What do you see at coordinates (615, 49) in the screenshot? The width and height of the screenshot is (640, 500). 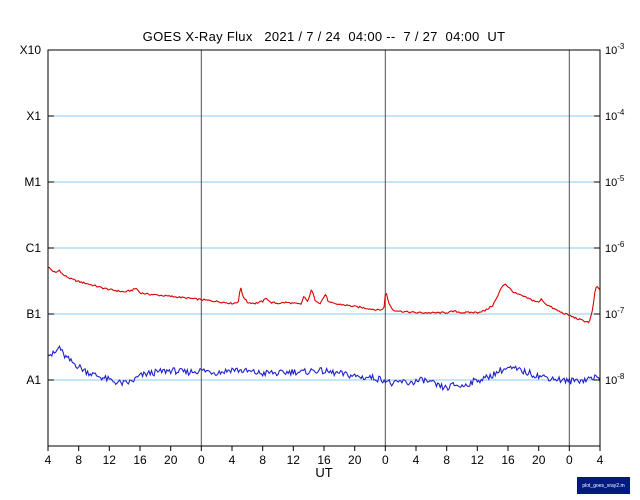 I see `y-right-tick-label: 10⁻³` at bounding box center [615, 49].